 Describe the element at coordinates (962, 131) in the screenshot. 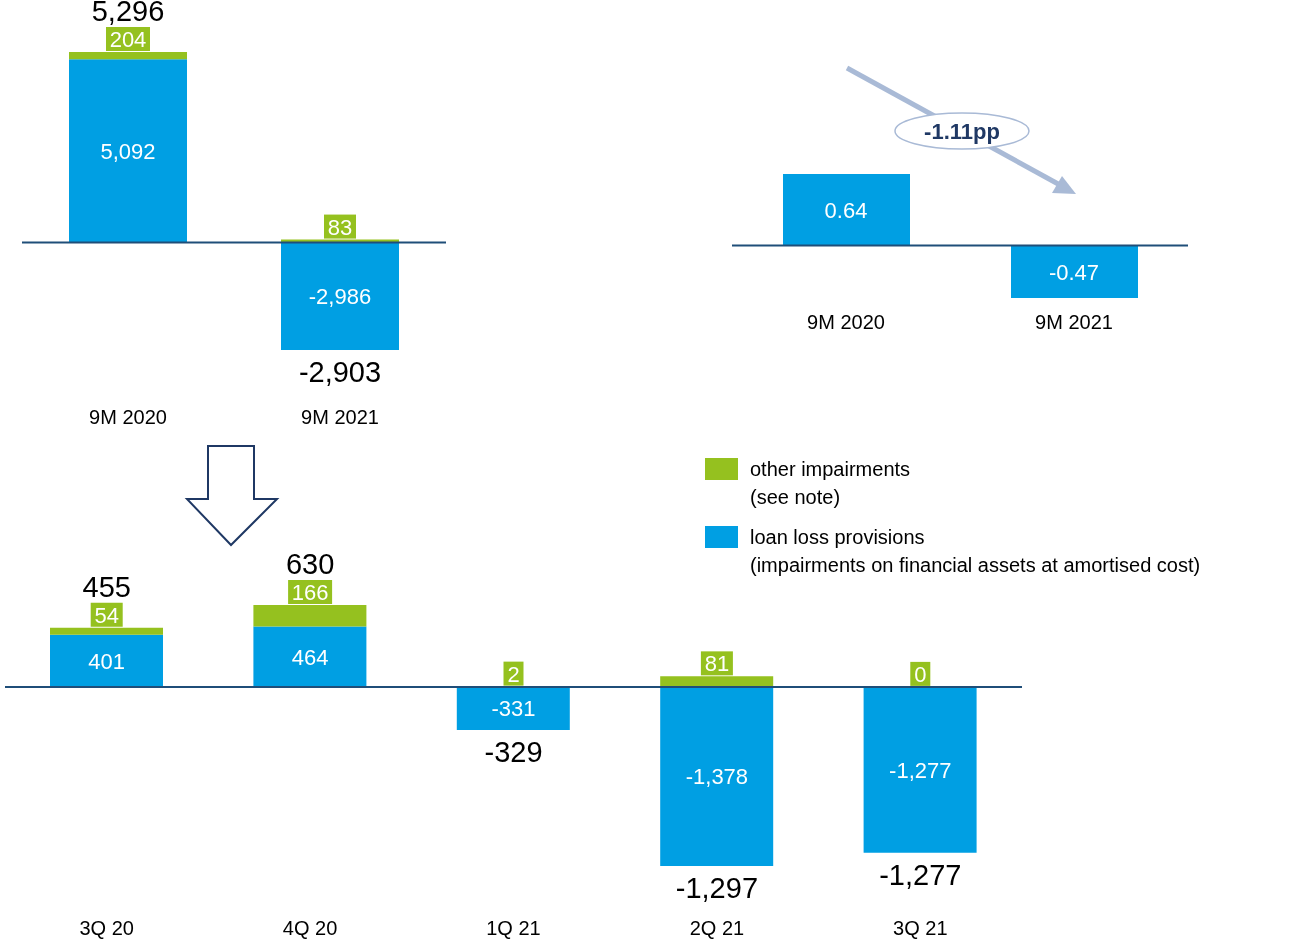

I see `text: -1.11pp` at that location.